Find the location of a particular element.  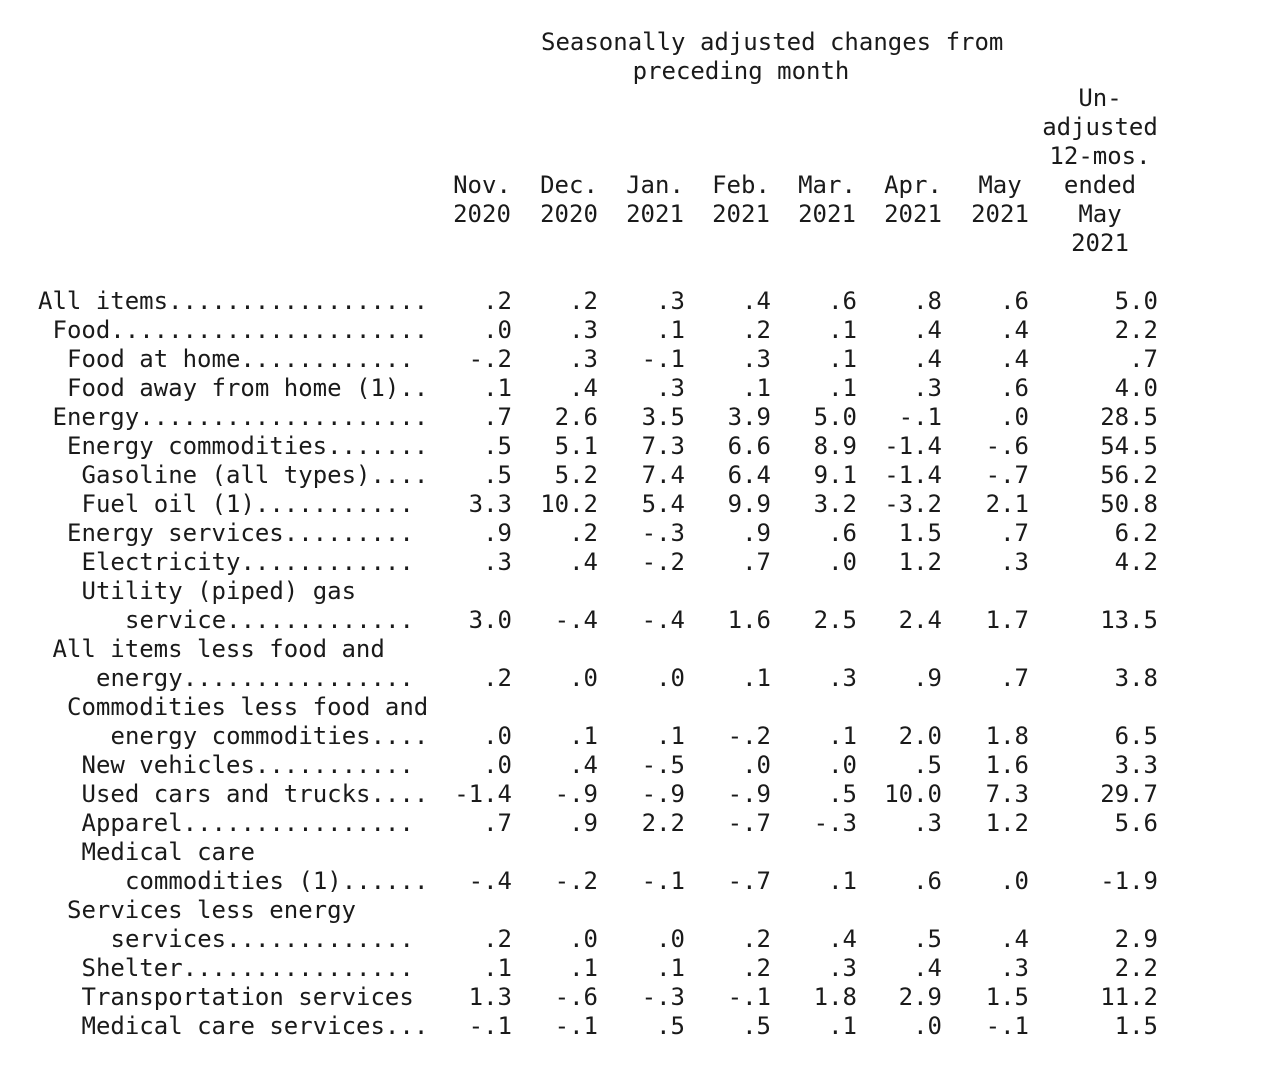

table-cell: 8.9 is located at coordinates (835, 445).